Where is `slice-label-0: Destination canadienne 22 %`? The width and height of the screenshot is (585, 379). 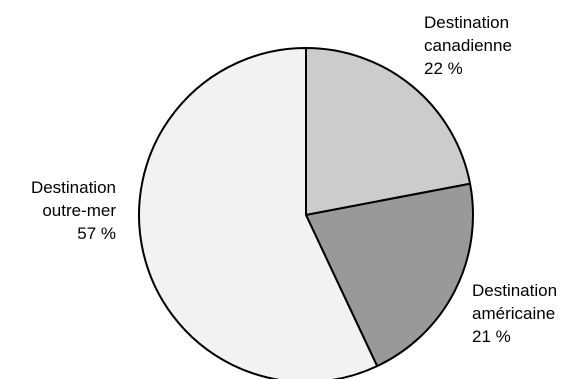 slice-label-0: Destination canadienne 22 % is located at coordinates (468, 45).